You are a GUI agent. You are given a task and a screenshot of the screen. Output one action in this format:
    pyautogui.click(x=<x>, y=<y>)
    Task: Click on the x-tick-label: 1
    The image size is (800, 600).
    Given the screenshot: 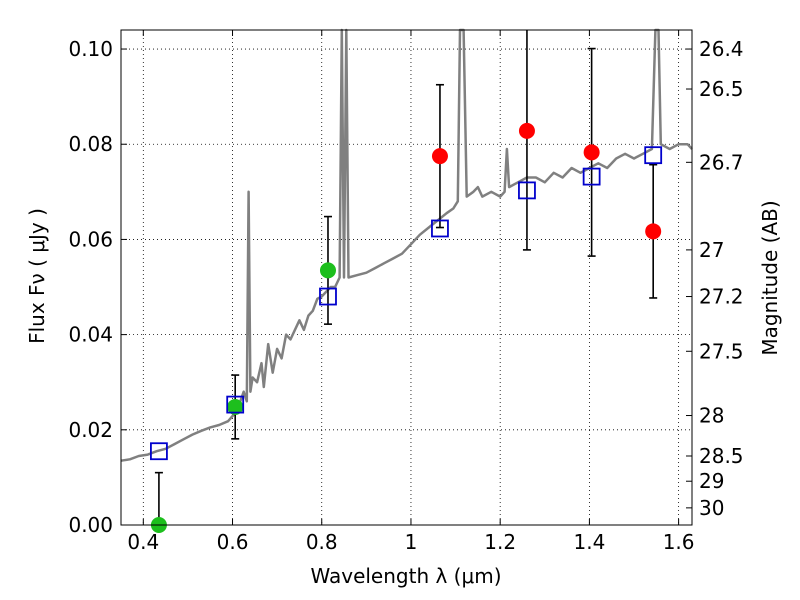 What is the action you would take?
    pyautogui.click(x=411, y=542)
    